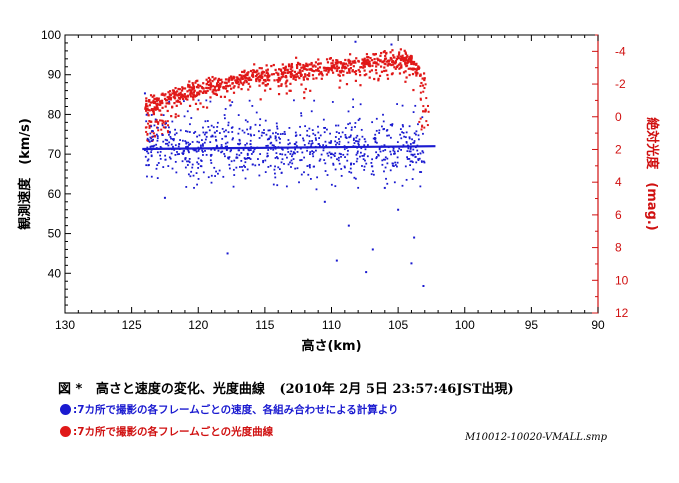 This screenshot has height=483, width=679. What do you see at coordinates (173, 432) in the screenshot?
I see `legend-label-magnitude: :7カ所で撮影の各フレームごとの光度曲線` at bounding box center [173, 432].